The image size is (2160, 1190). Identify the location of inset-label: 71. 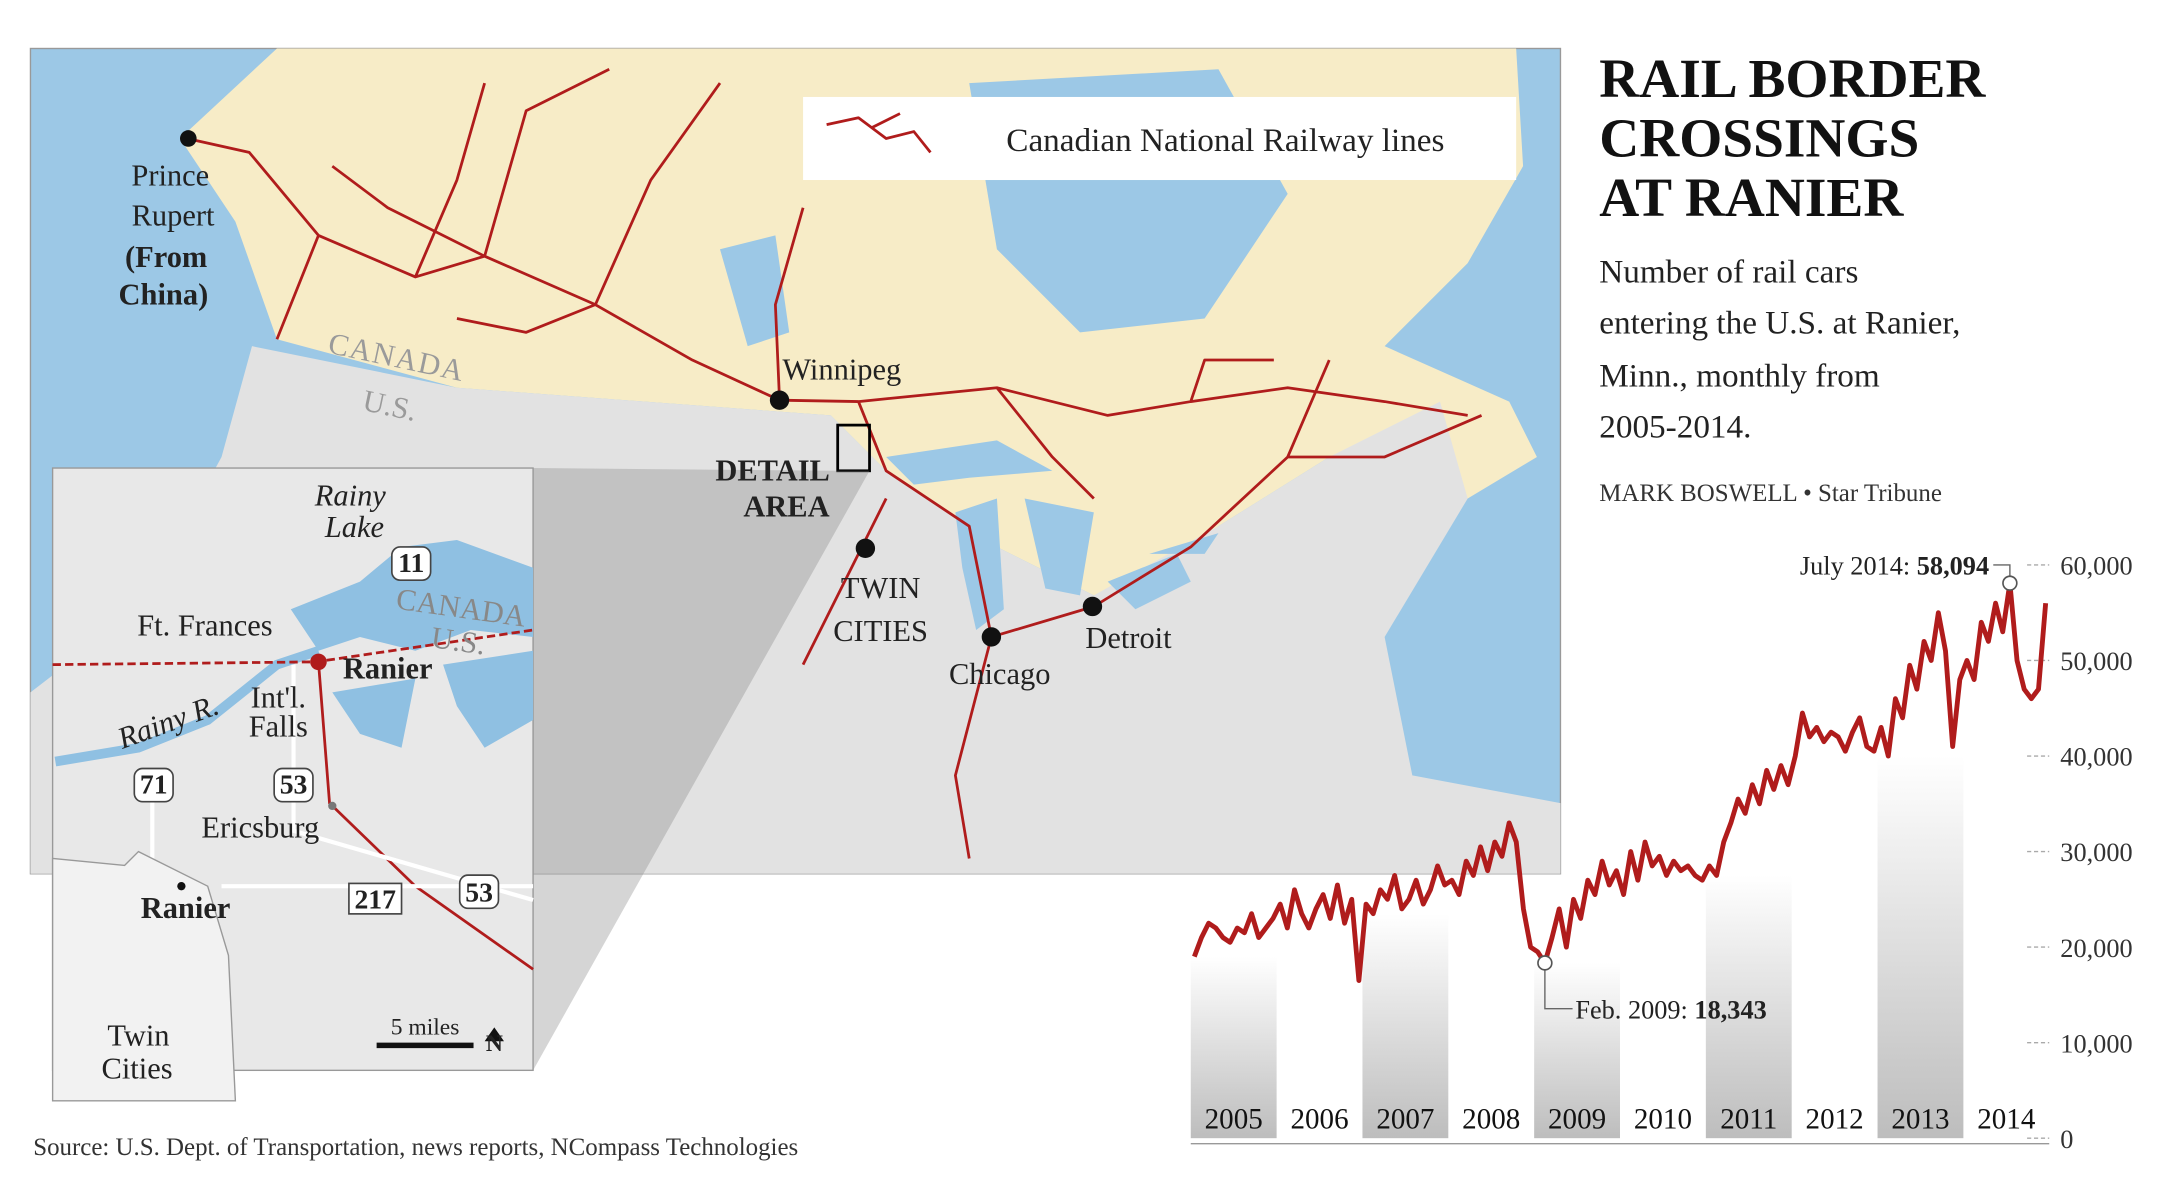
(154, 783).